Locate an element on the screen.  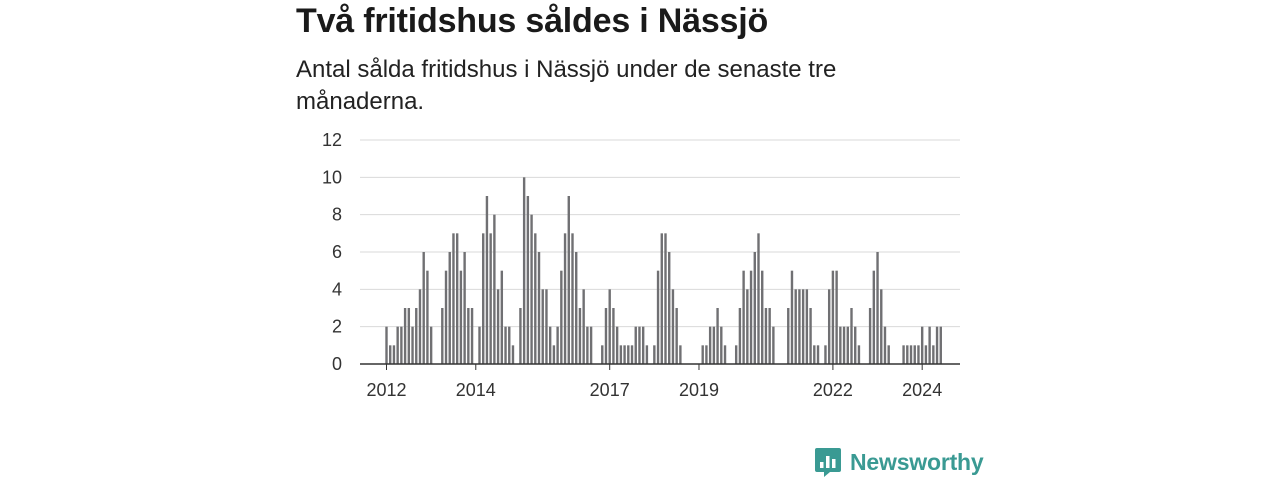
y-tick-label: 6 is located at coordinates (337, 252).